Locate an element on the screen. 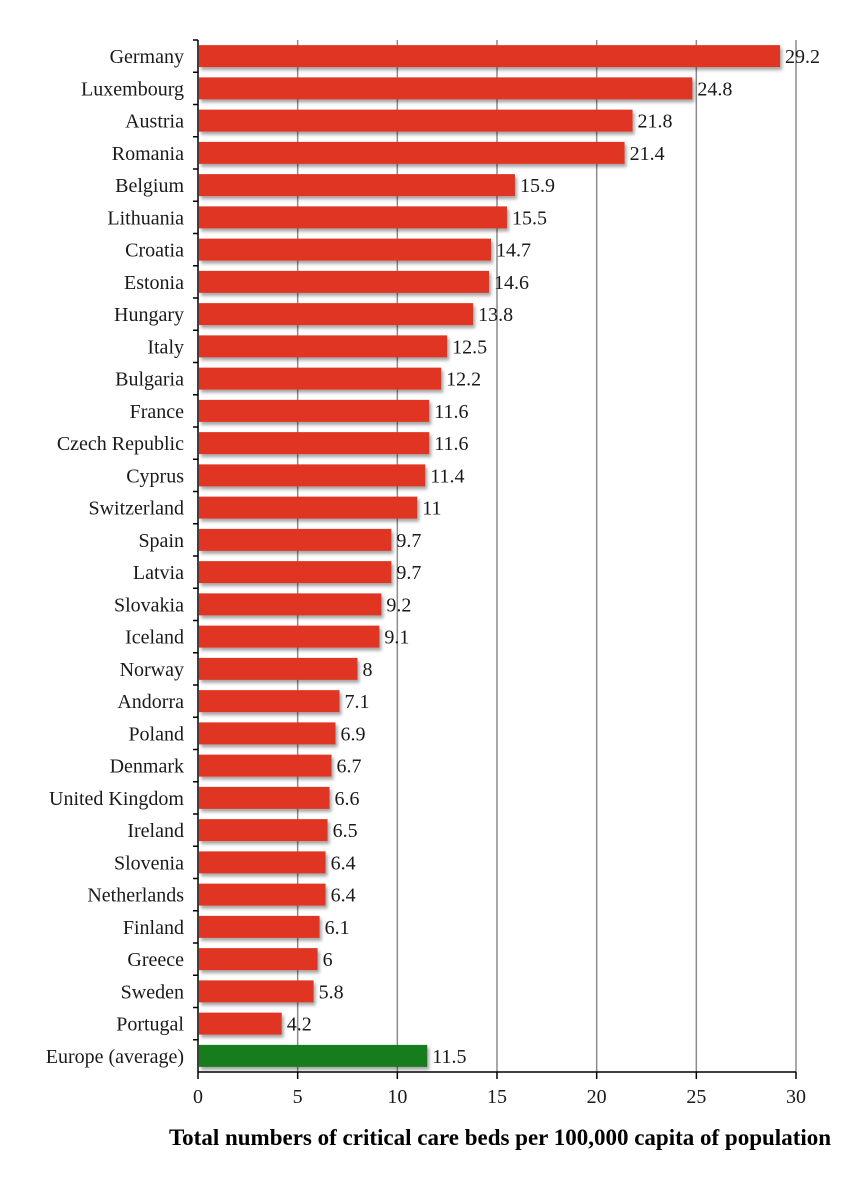 The image size is (841, 1180). category-label: Lithuania is located at coordinates (145, 218).